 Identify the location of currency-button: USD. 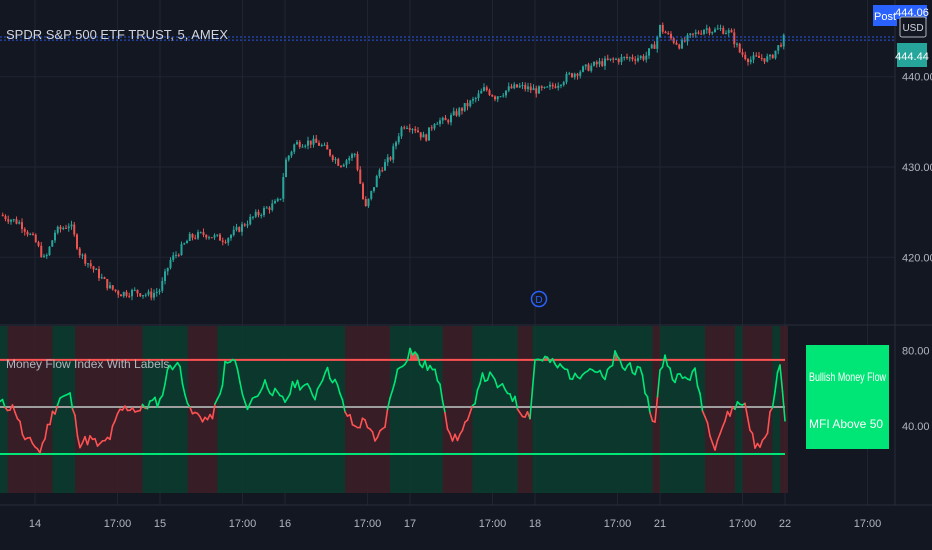
(913, 27).